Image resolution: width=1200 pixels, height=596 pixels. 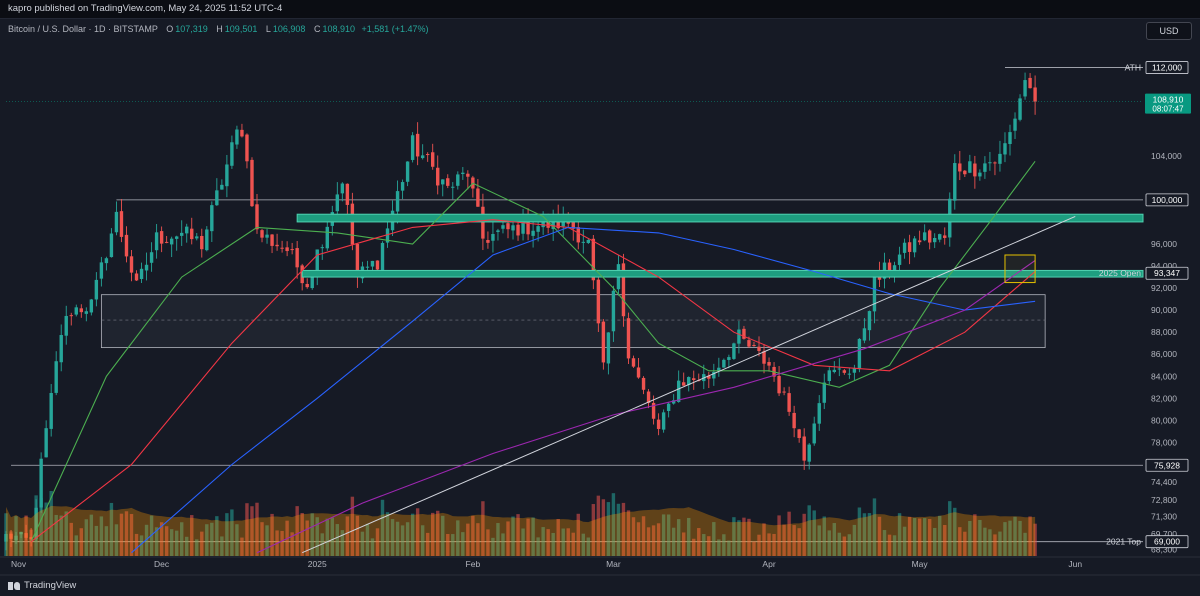 I want to click on x-tick-label: May, so click(x=920, y=564).